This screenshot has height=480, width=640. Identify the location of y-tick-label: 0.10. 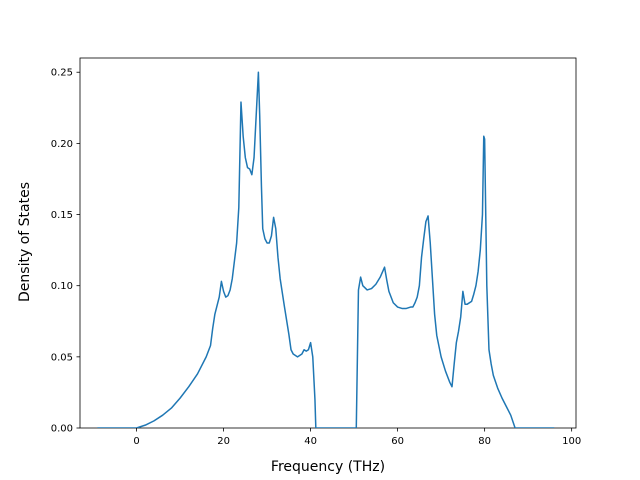
(62, 286).